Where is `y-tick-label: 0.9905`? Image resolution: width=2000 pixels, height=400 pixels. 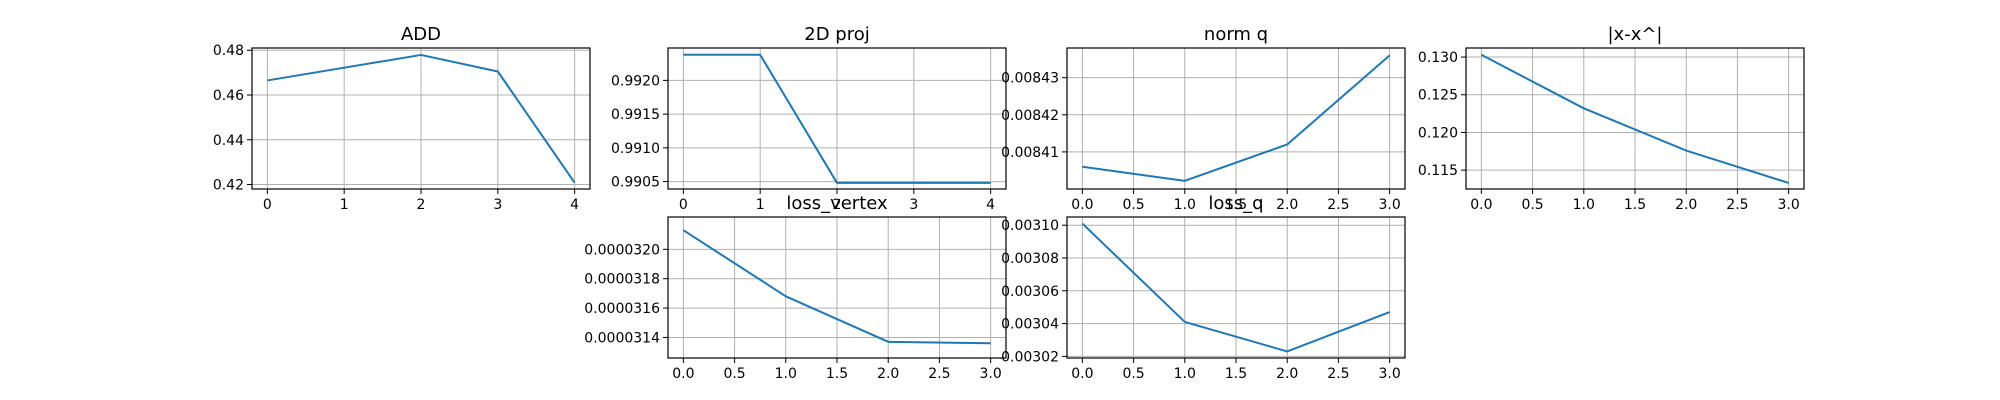 y-tick-label: 0.9905 is located at coordinates (635, 183).